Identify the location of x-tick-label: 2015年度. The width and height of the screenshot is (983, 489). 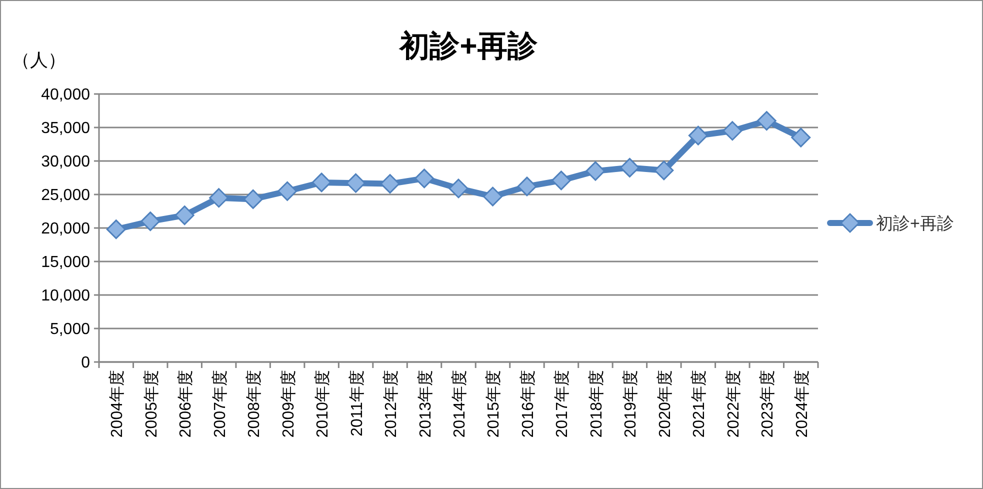
(493, 404).